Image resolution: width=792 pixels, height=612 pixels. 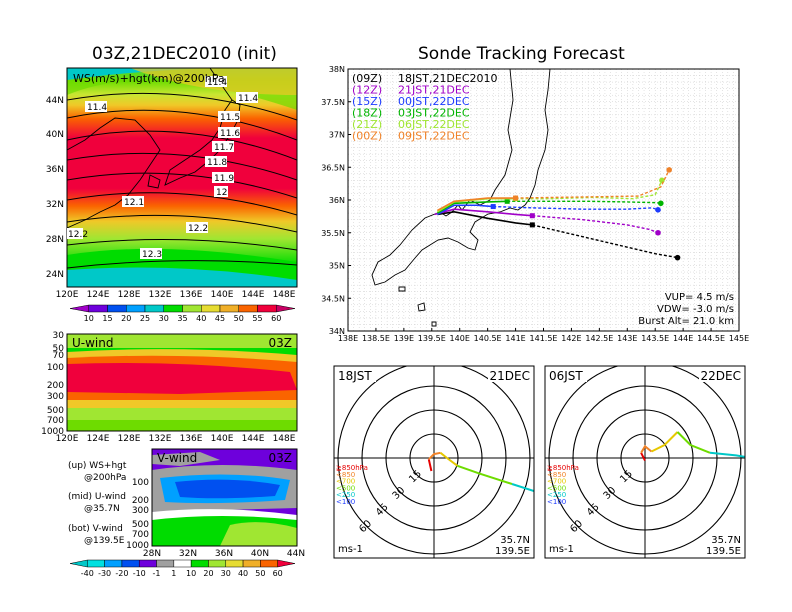 What do you see at coordinates (686, 321) in the screenshot?
I see `svg-text: Burst Alt= 21.0 km` at bounding box center [686, 321].